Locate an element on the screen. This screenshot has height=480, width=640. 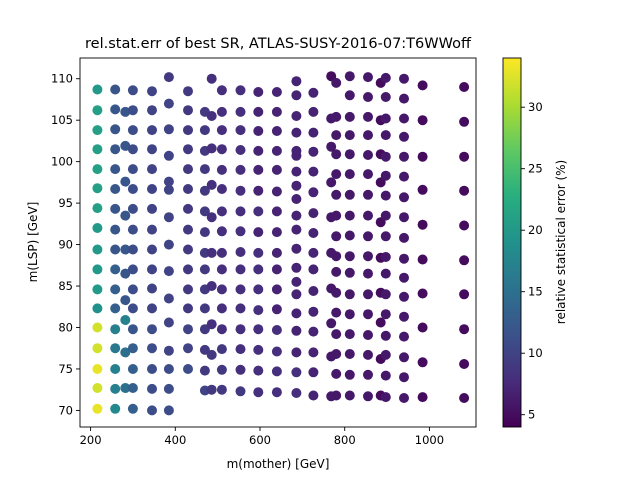
x-tick-label: 1000 is located at coordinates (429, 440).